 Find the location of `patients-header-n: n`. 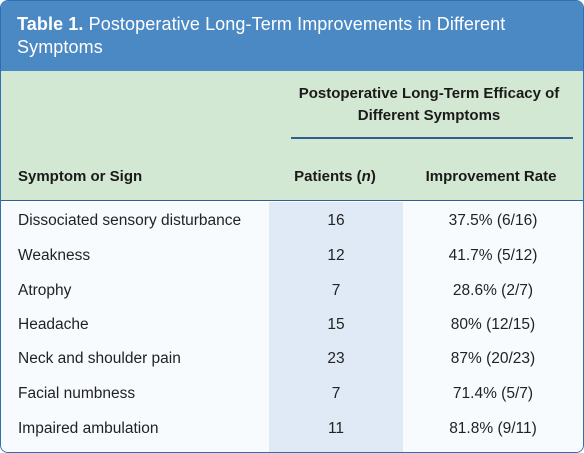

patients-header-n: n is located at coordinates (366, 176).